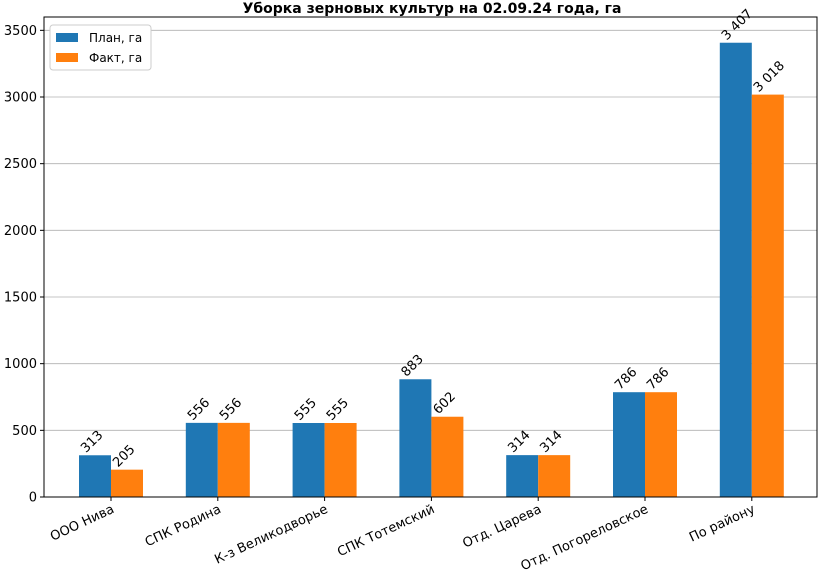  Describe the element at coordinates (737, 25) in the screenshot. I see `data-label: 3 407` at that location.